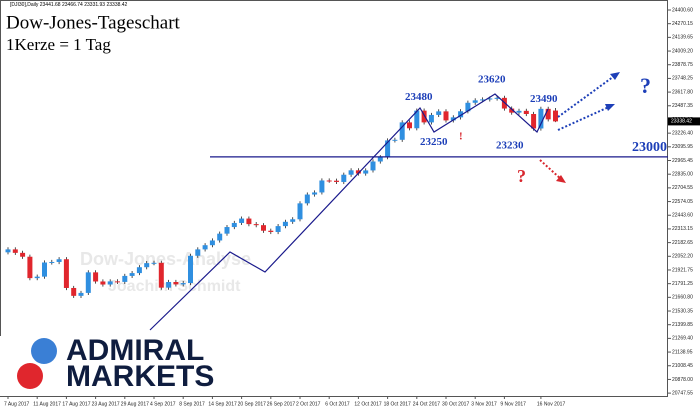 This screenshot has height=411, width=700. I want to click on high: 23466.74, so click(72, 5).